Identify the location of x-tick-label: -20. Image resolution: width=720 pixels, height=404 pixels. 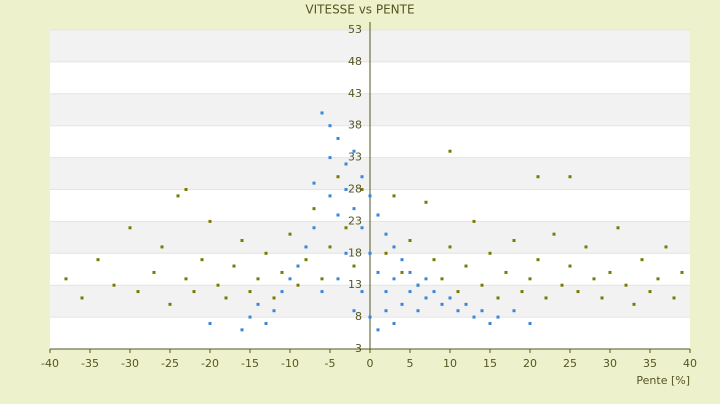
(210, 363).